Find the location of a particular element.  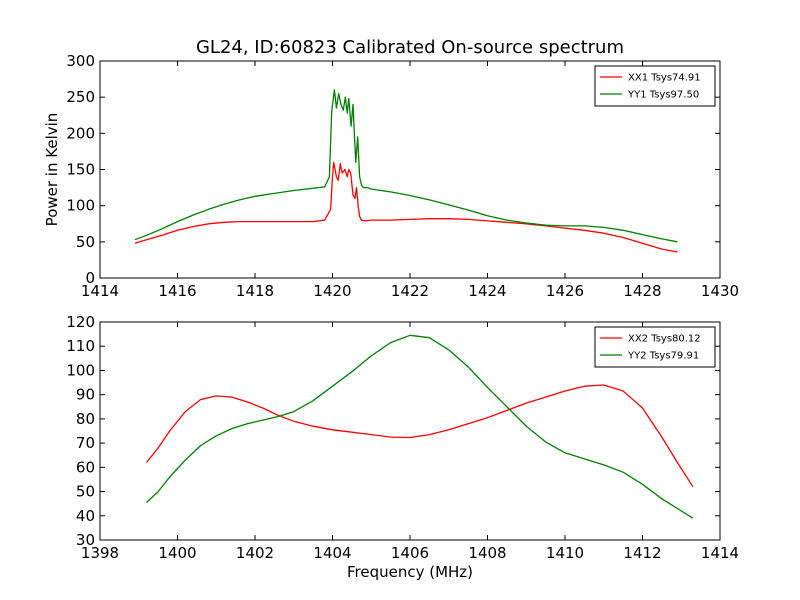

y-tick-label: 150 is located at coordinates (80, 170).